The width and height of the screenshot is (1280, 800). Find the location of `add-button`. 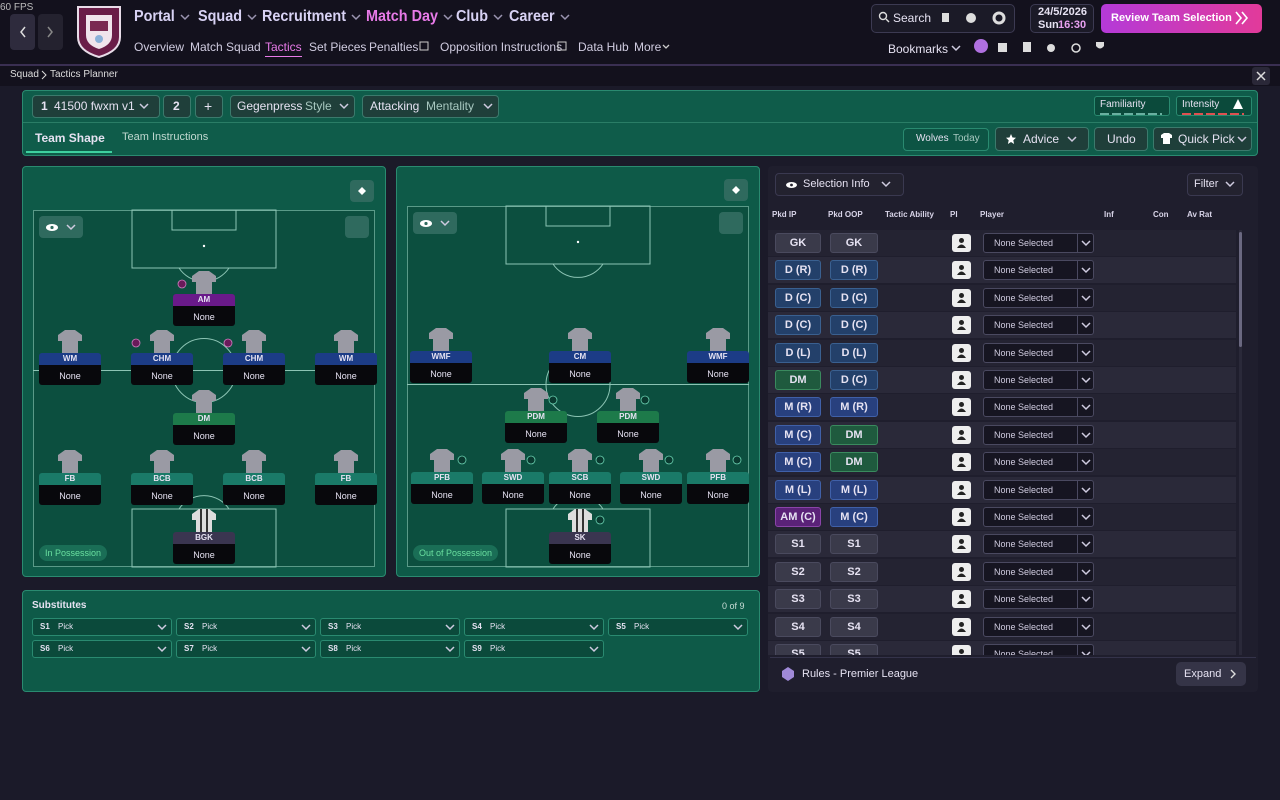

add-button is located at coordinates (209, 106).